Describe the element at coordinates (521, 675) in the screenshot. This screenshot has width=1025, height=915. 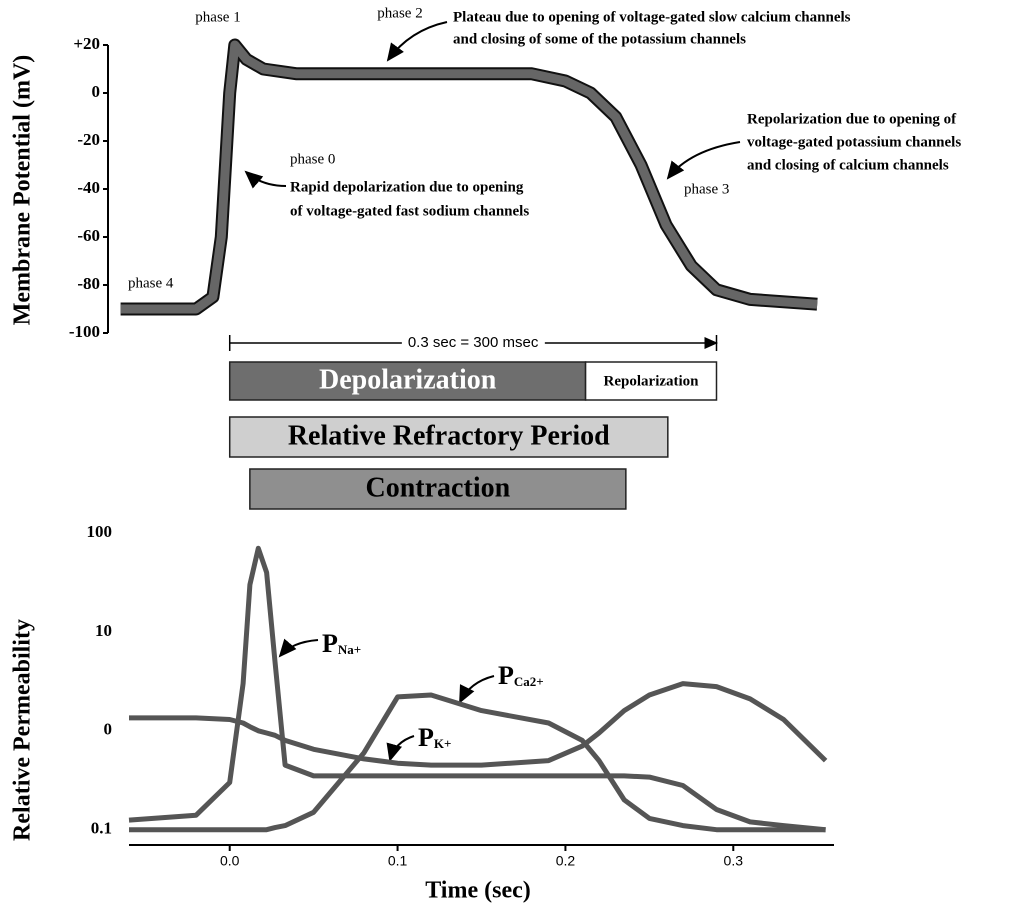
I see `series-label: PCa2+` at that location.